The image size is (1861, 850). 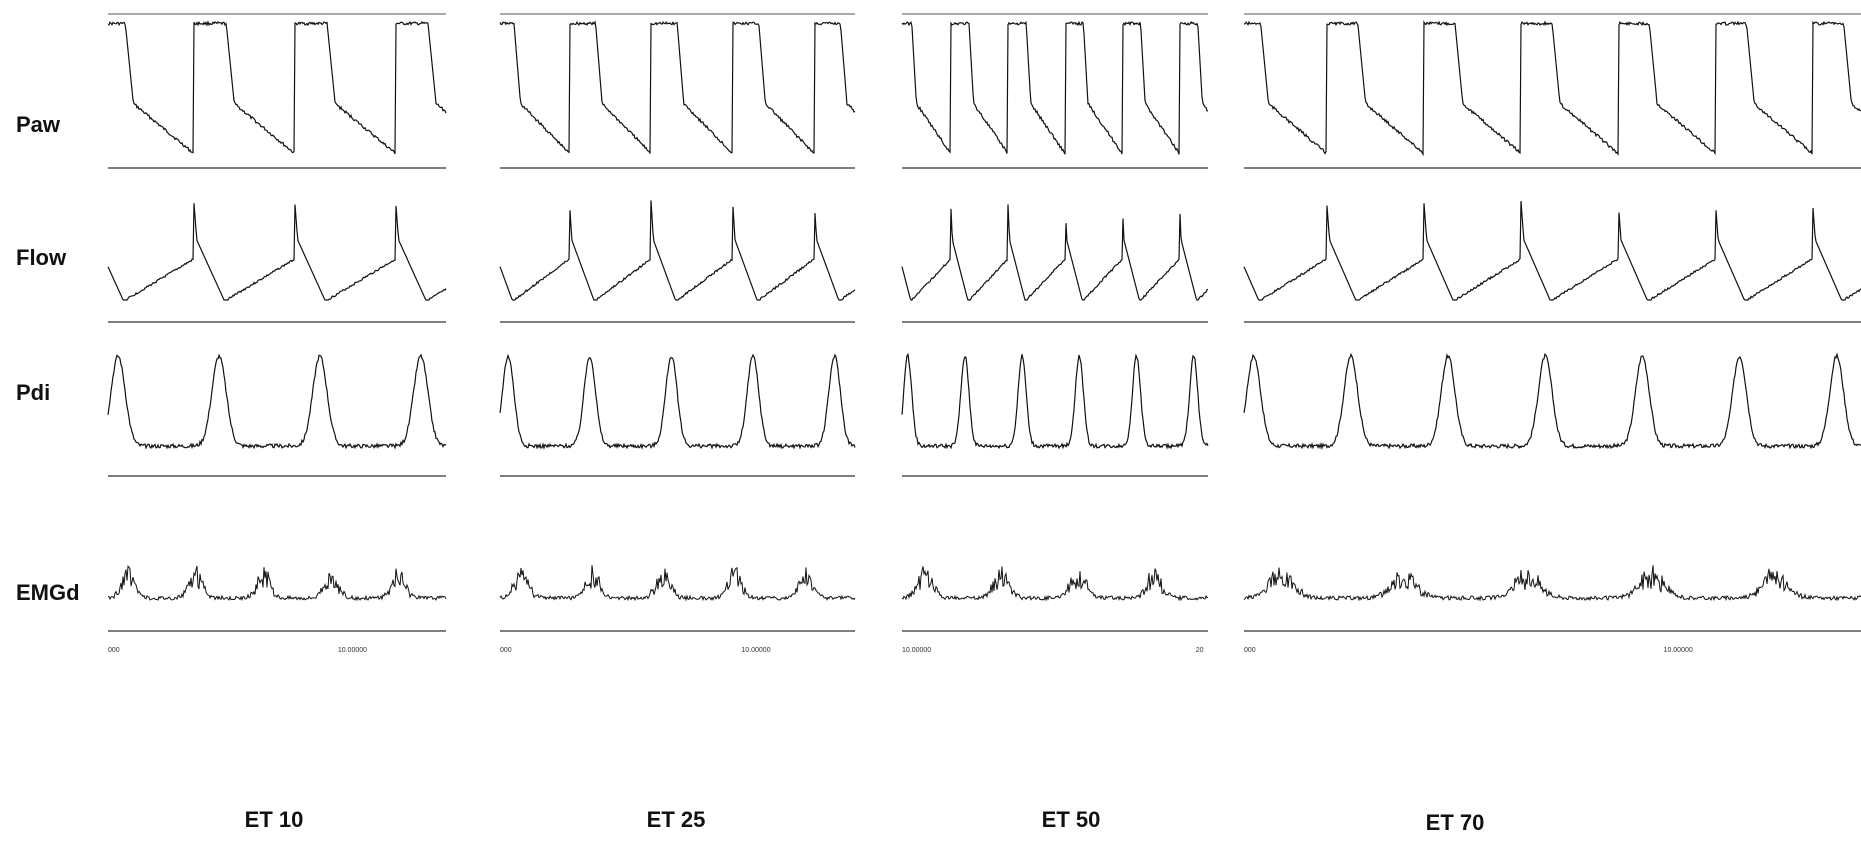 What do you see at coordinates (1055, 87) in the screenshot?
I see `paw-trace-et50` at bounding box center [1055, 87].